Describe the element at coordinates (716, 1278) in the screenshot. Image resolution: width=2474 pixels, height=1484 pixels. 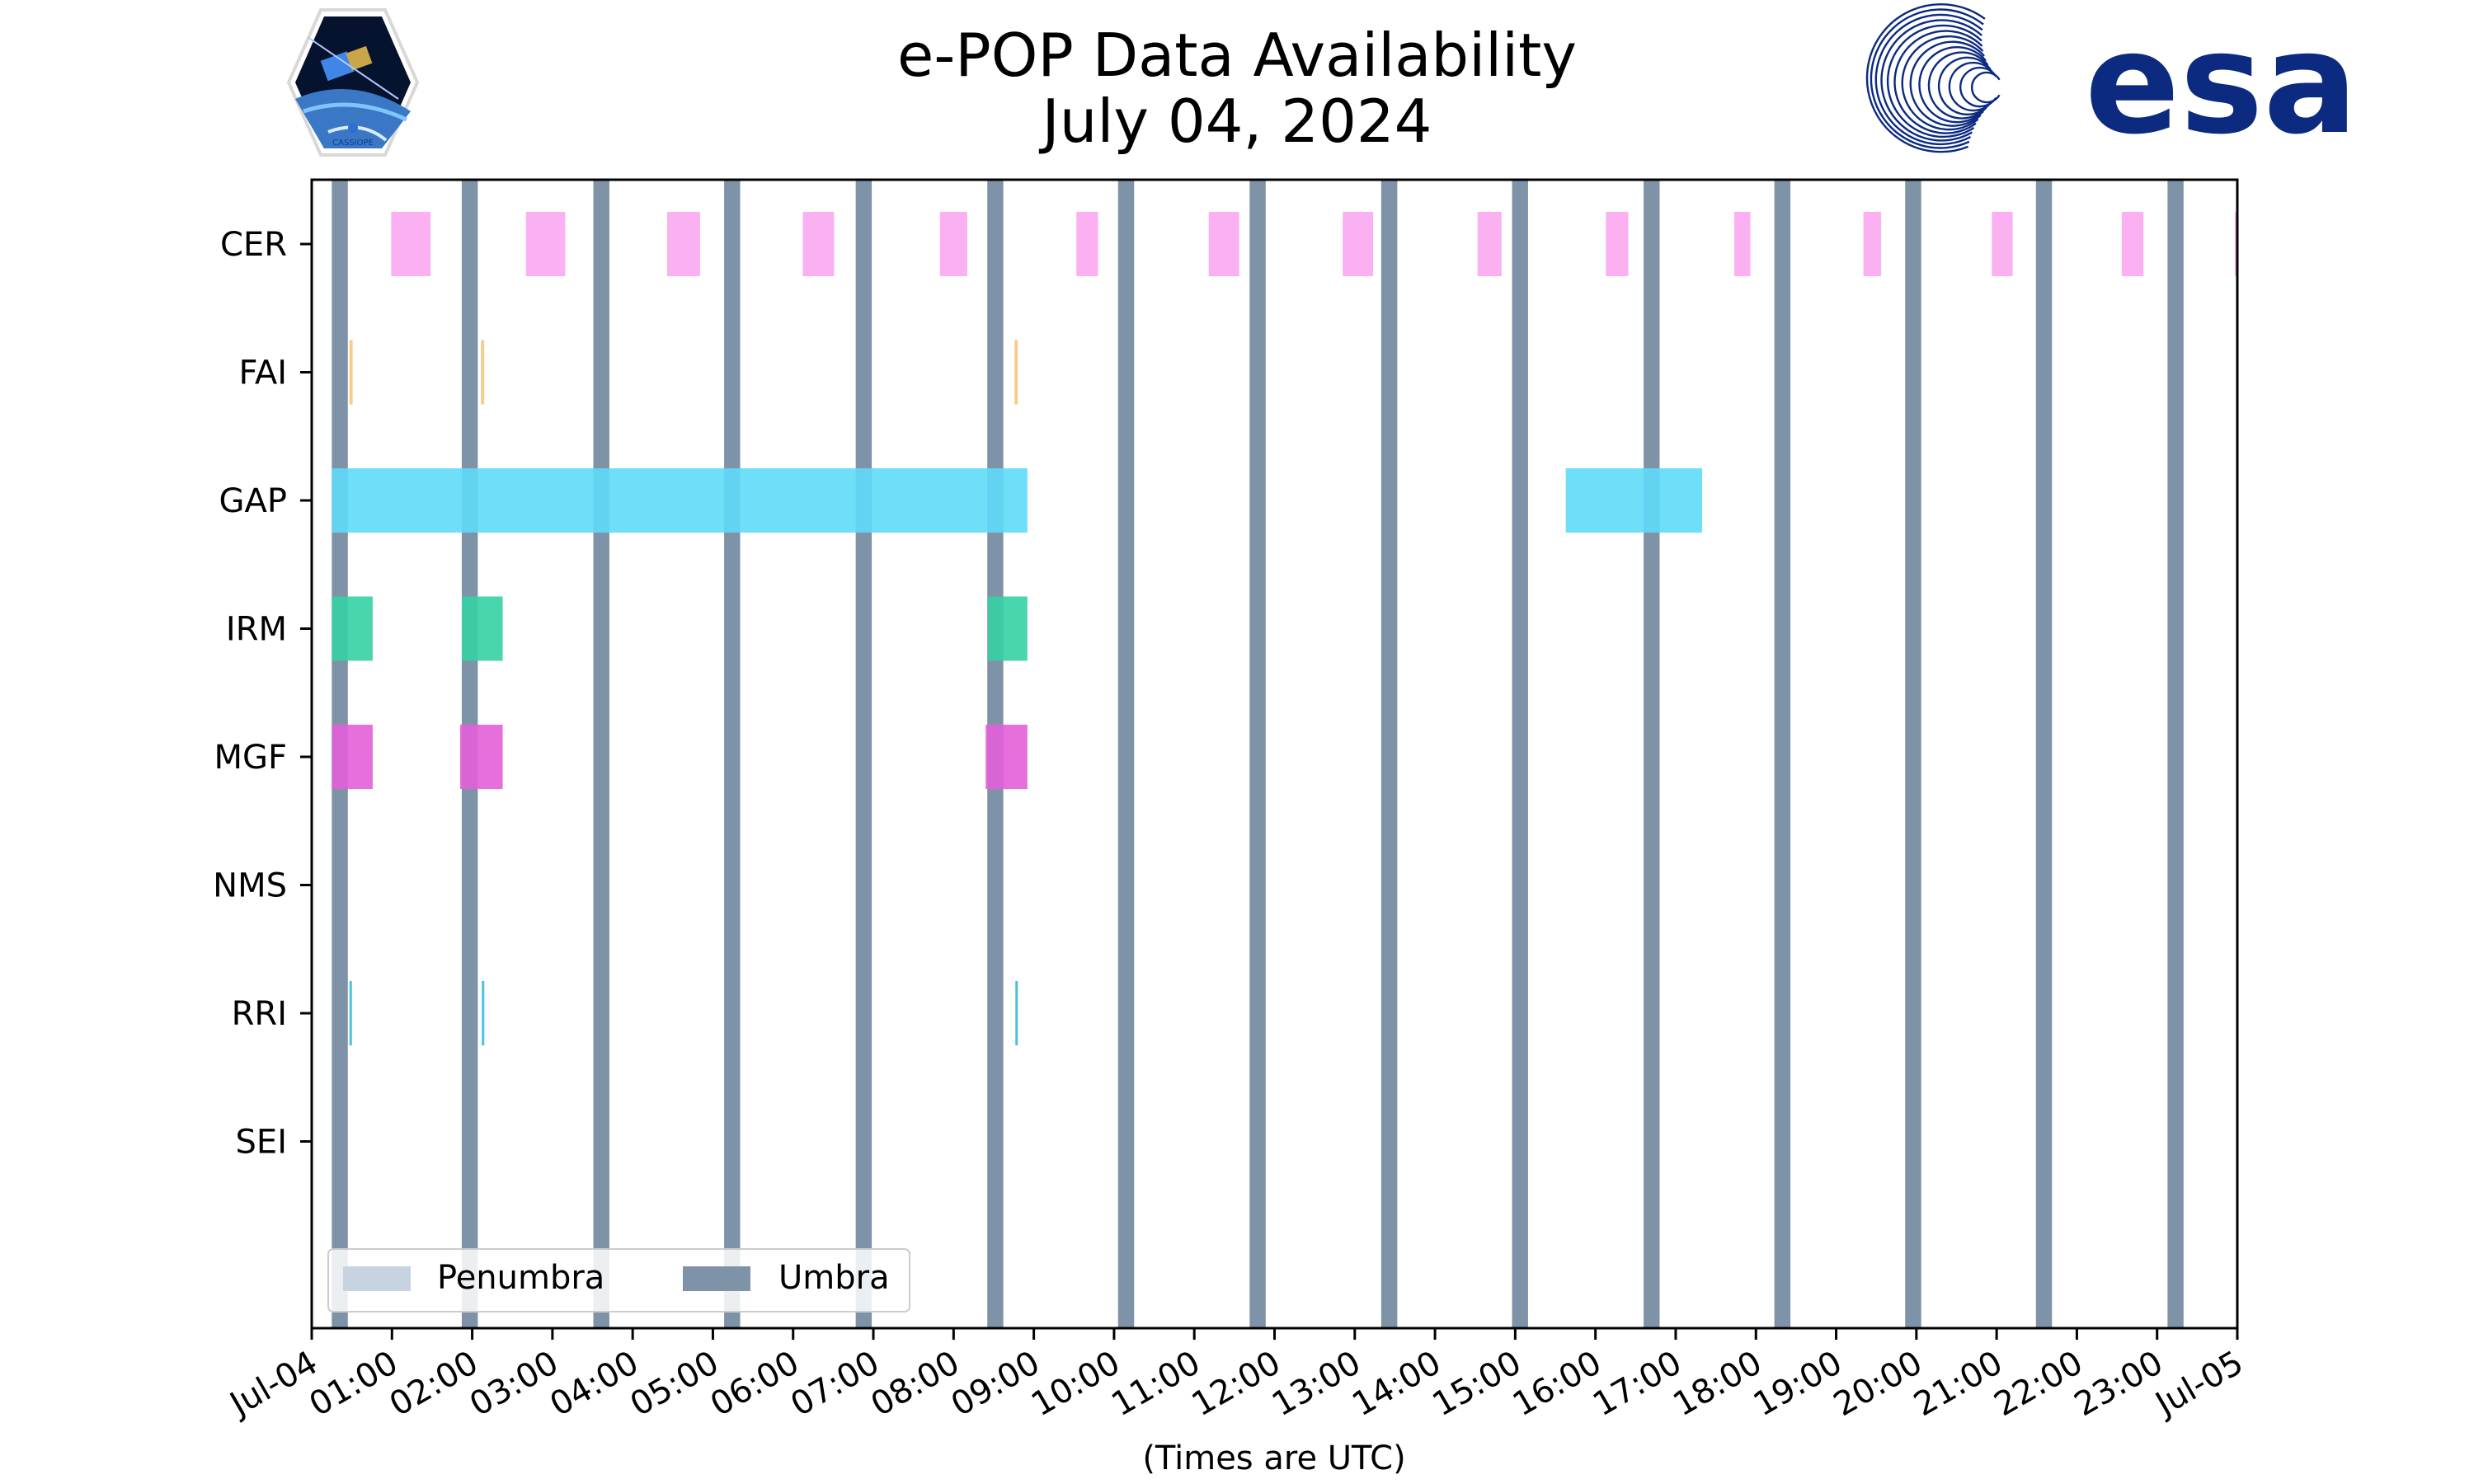
I see `legend-umbra-swatch` at that location.